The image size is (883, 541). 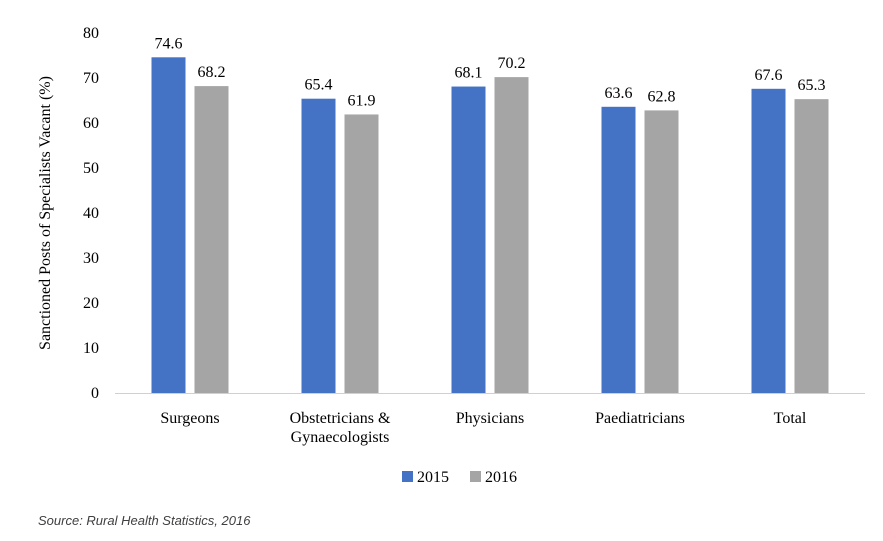 What do you see at coordinates (362, 100) in the screenshot?
I see `data-label-2016: 61.9` at bounding box center [362, 100].